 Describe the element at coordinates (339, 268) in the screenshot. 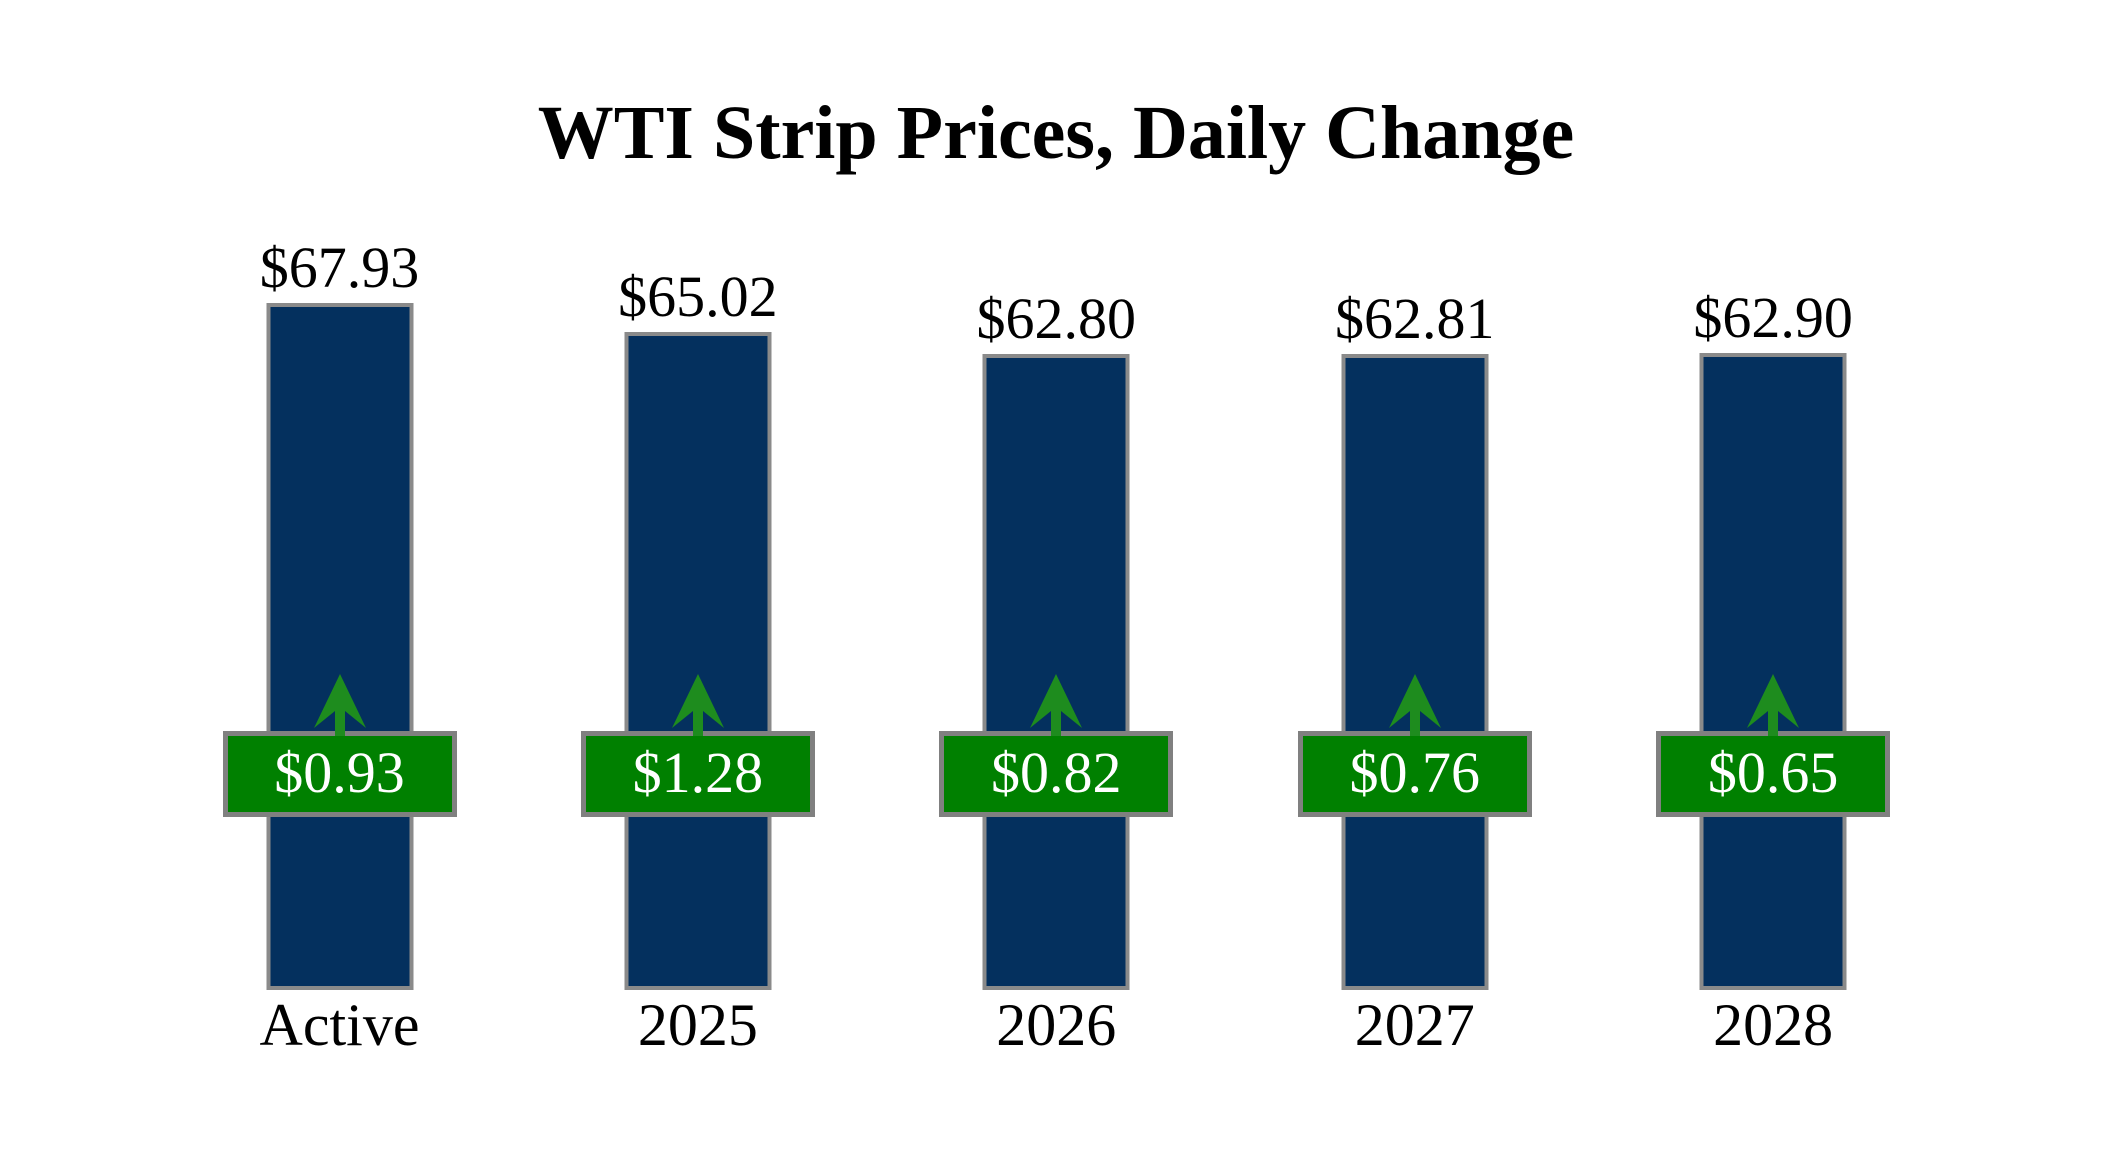

I see `price-label: $67.93` at that location.